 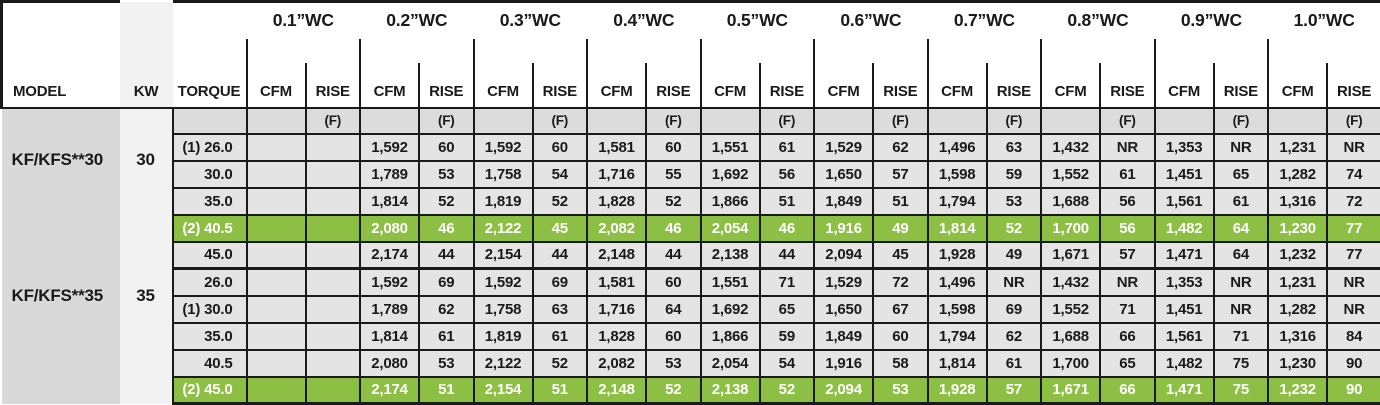 I want to click on cfm-cell: 1,916, so click(x=843, y=363).